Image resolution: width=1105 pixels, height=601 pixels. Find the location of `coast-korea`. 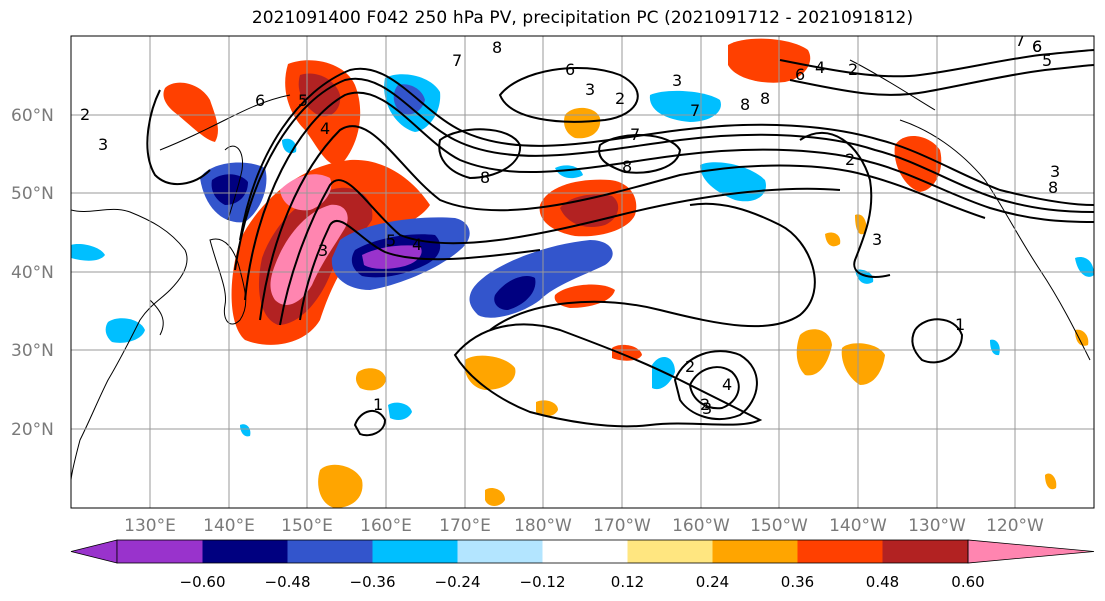

coast-korea is located at coordinates (156, 317).